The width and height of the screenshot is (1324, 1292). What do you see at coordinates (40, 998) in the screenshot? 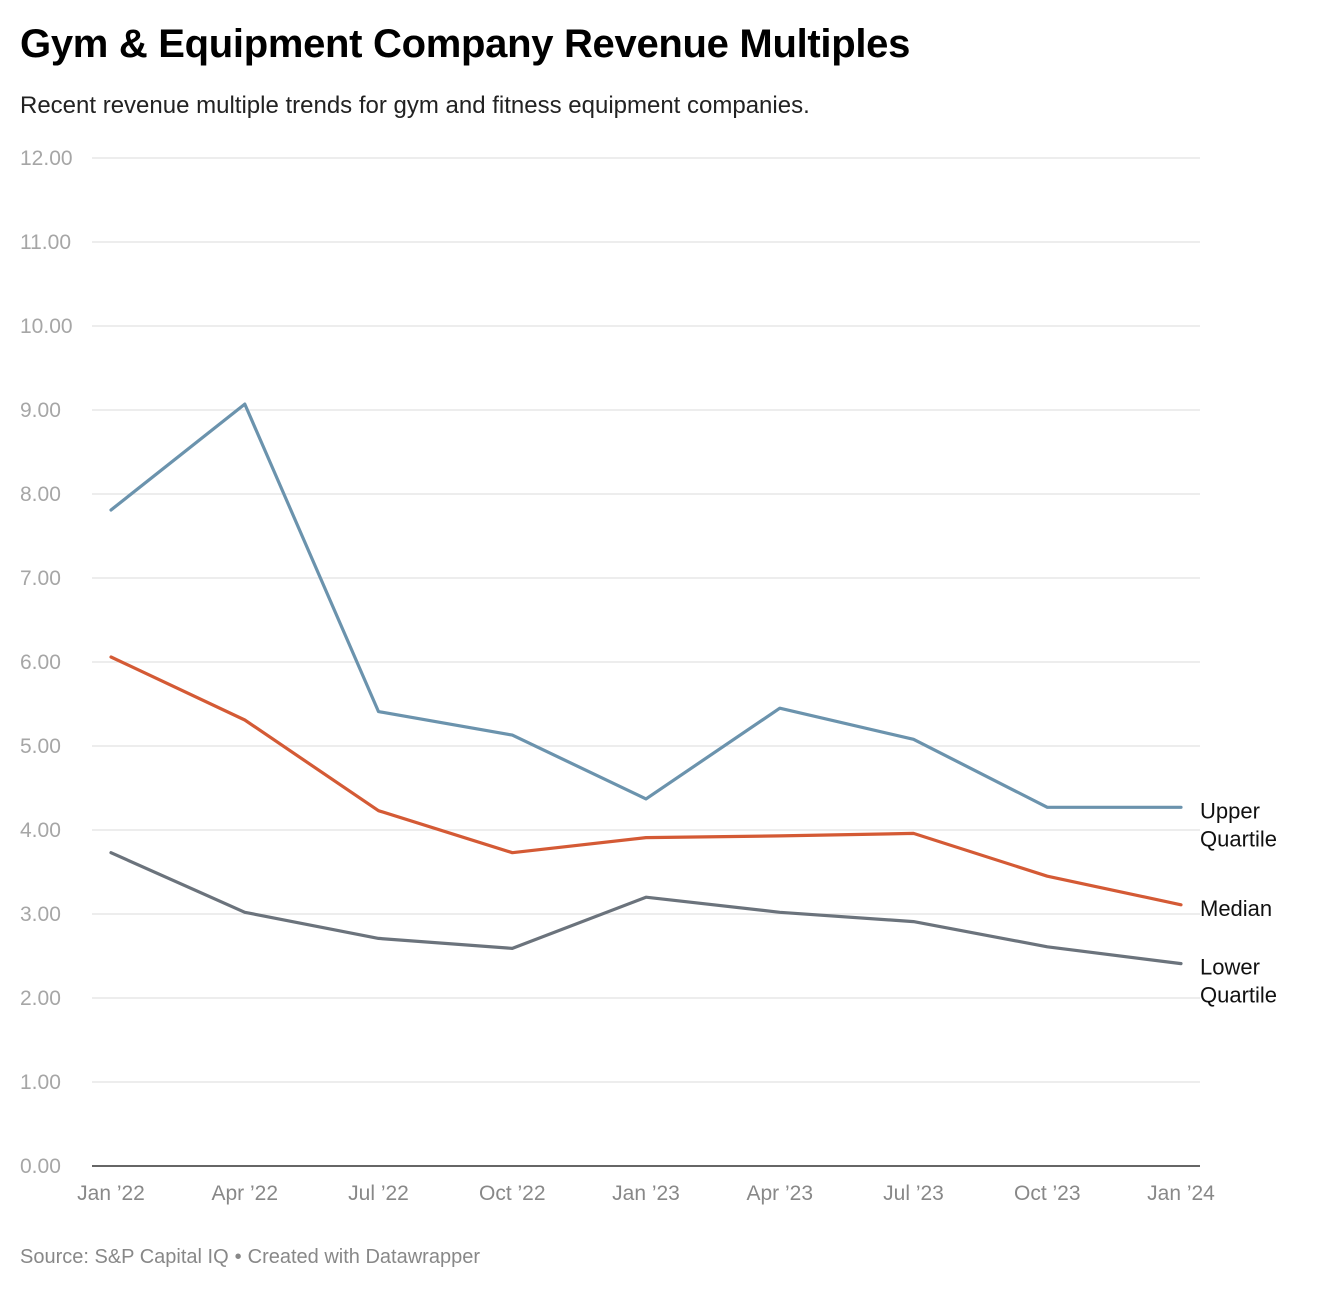
I see `y-tick-label: 2.00` at bounding box center [40, 998].